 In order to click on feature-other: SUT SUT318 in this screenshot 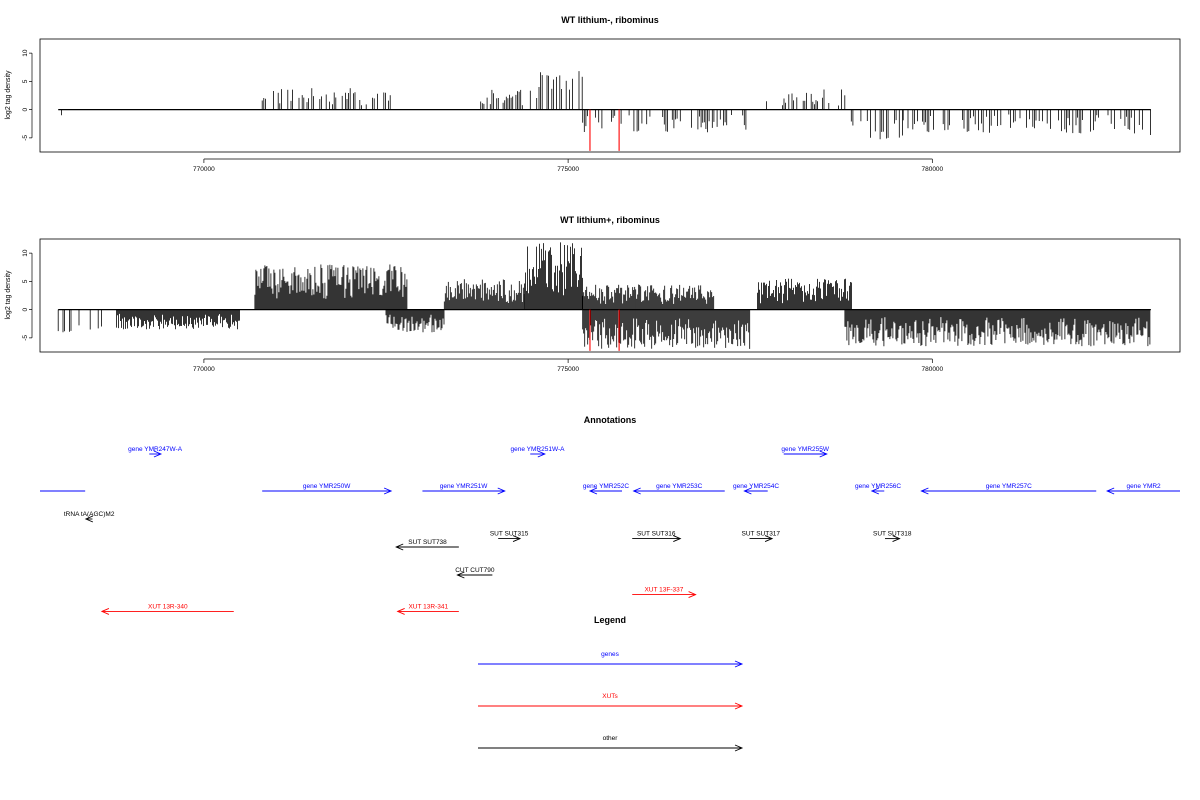, I will do `click(892, 537)`.